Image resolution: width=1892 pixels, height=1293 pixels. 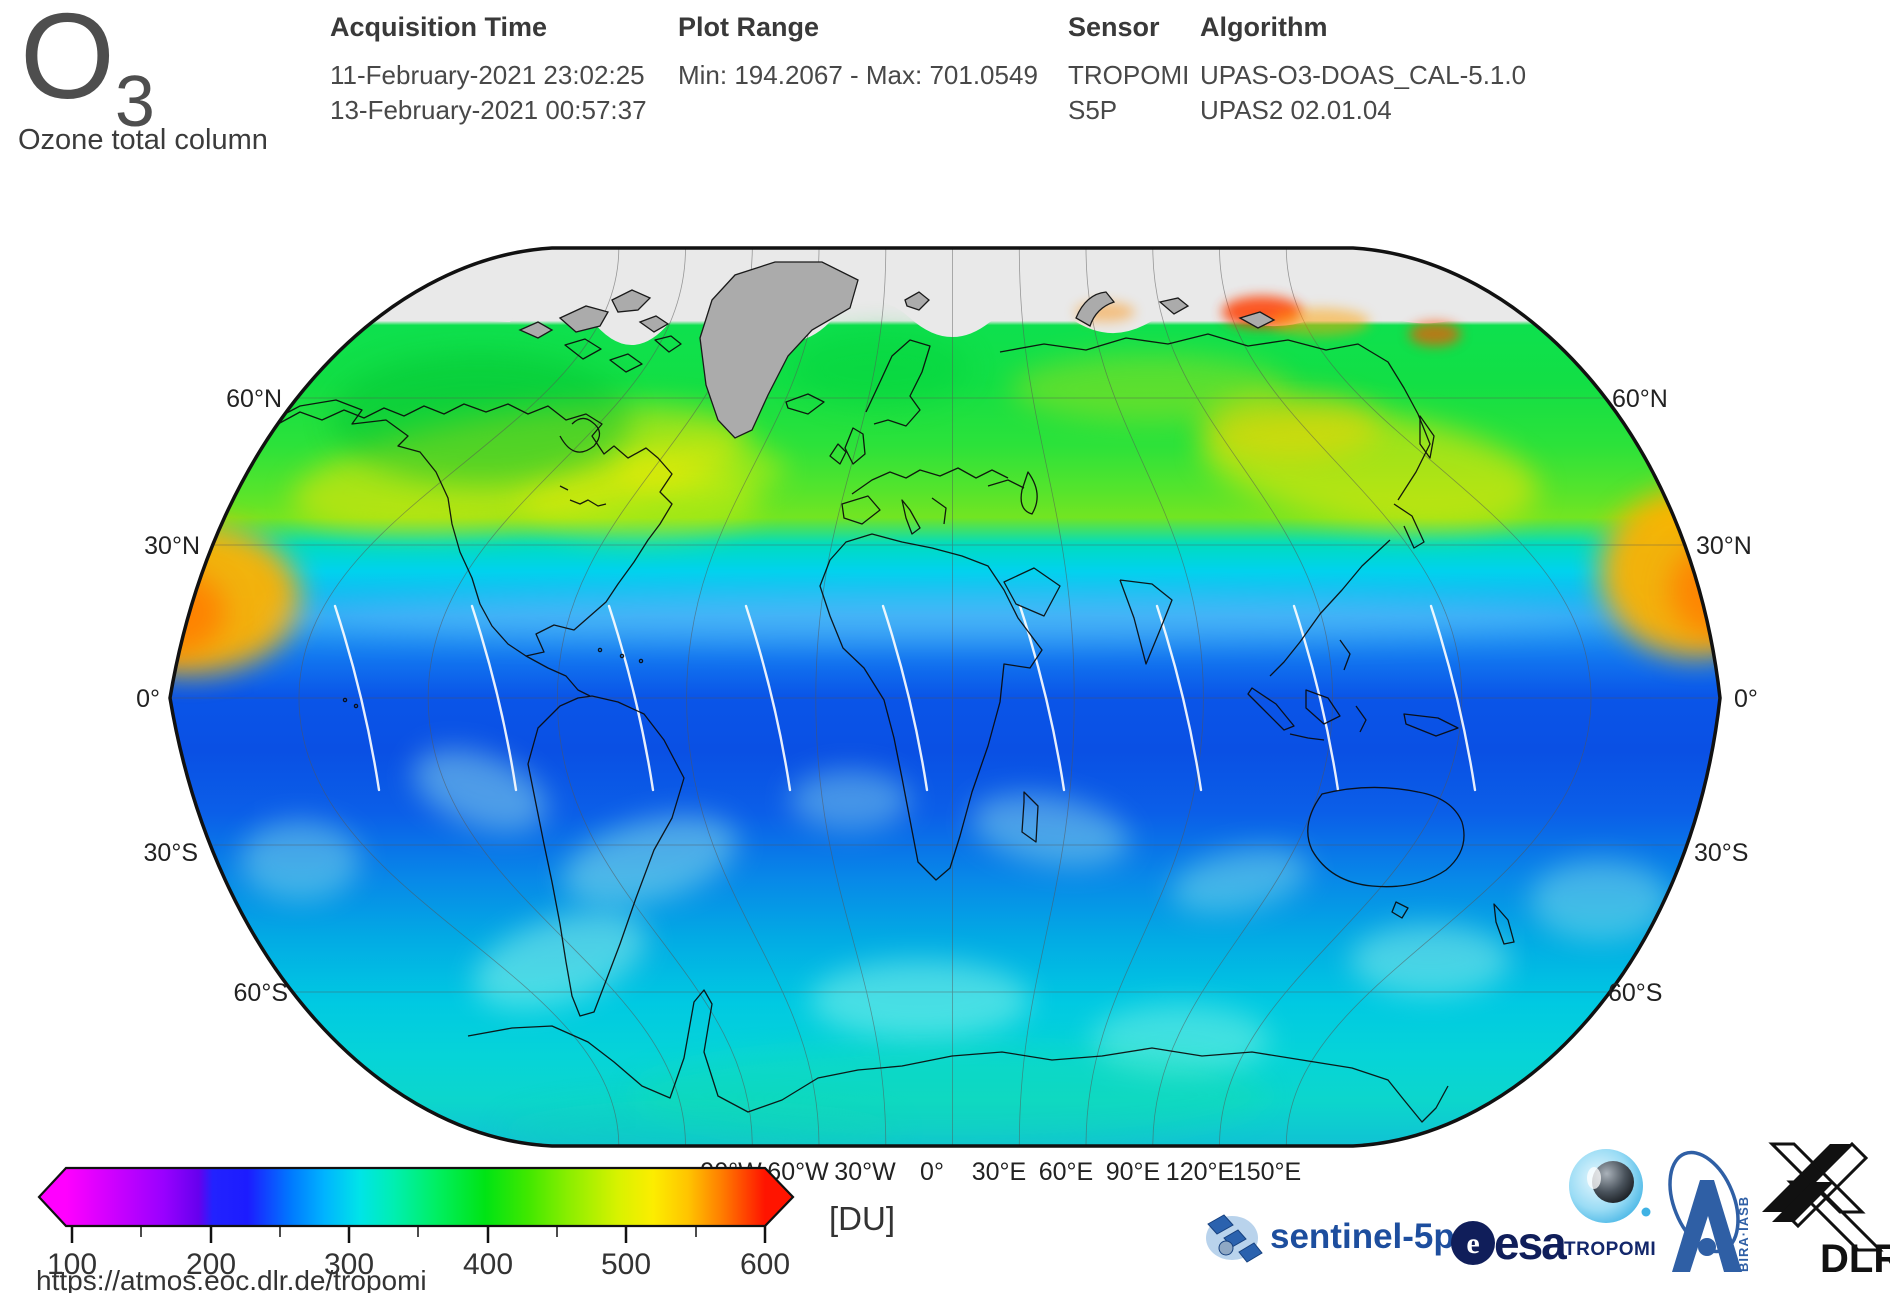 What do you see at coordinates (1200, 1172) in the screenshot?
I see `lon-label-120e: 120°E` at bounding box center [1200, 1172].